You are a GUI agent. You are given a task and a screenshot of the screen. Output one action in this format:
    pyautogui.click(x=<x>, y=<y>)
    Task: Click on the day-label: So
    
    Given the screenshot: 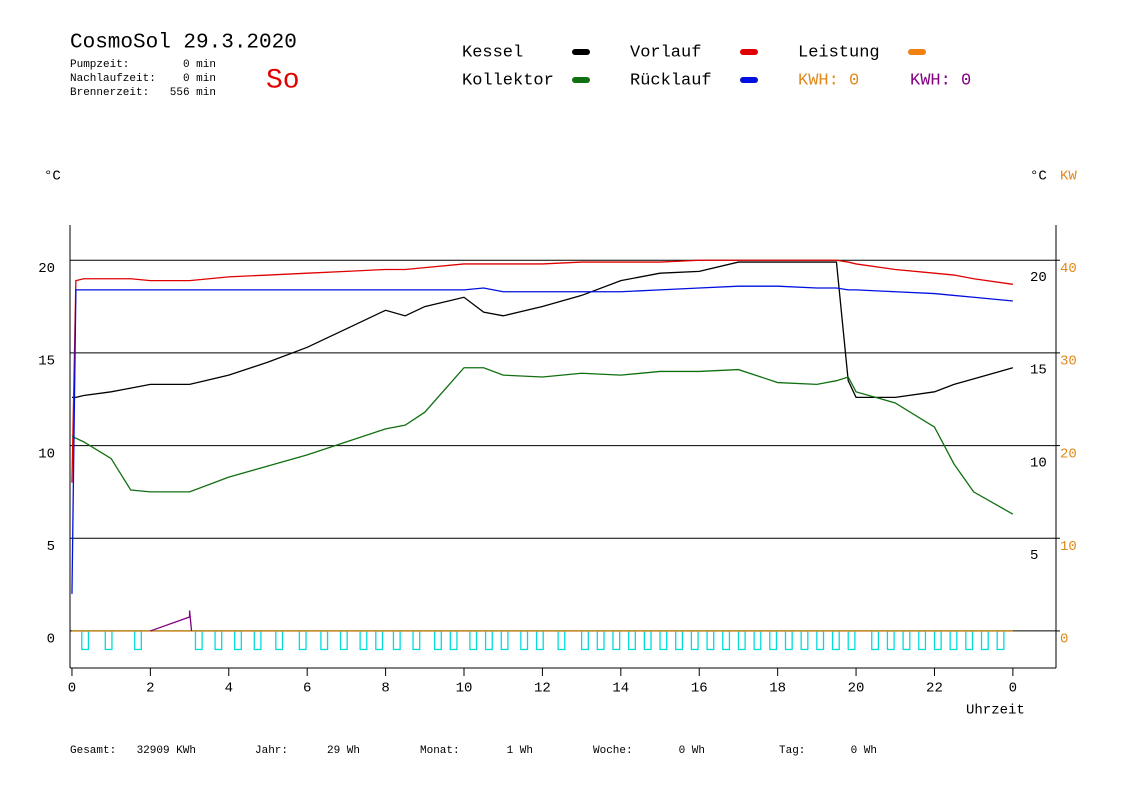 What is the action you would take?
    pyautogui.click(x=283, y=80)
    